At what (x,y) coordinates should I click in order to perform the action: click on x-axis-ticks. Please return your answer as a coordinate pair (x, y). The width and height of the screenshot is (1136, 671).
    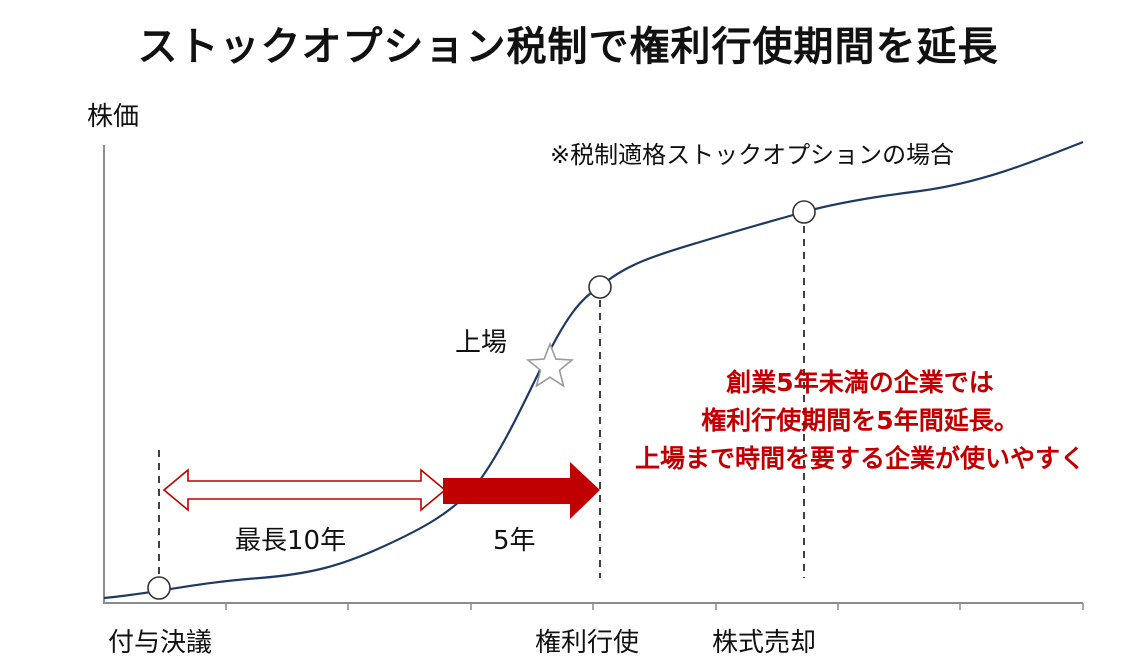
    Looking at the image, I should click on (654, 606).